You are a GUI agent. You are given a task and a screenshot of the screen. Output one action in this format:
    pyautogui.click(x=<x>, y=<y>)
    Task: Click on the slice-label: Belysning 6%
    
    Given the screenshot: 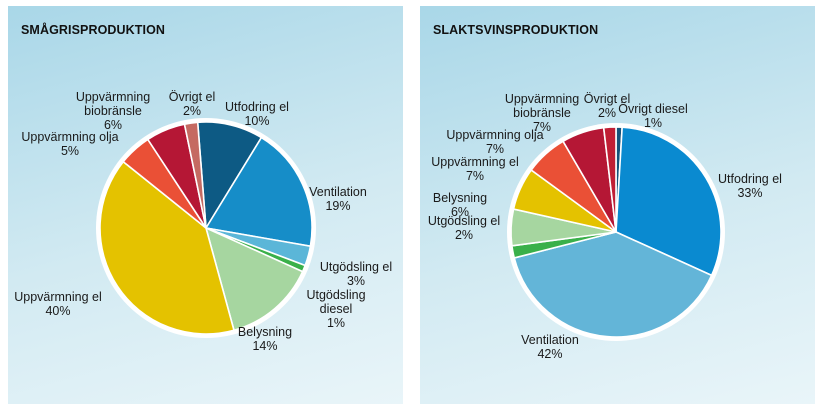 What is the action you would take?
    pyautogui.click(x=460, y=205)
    